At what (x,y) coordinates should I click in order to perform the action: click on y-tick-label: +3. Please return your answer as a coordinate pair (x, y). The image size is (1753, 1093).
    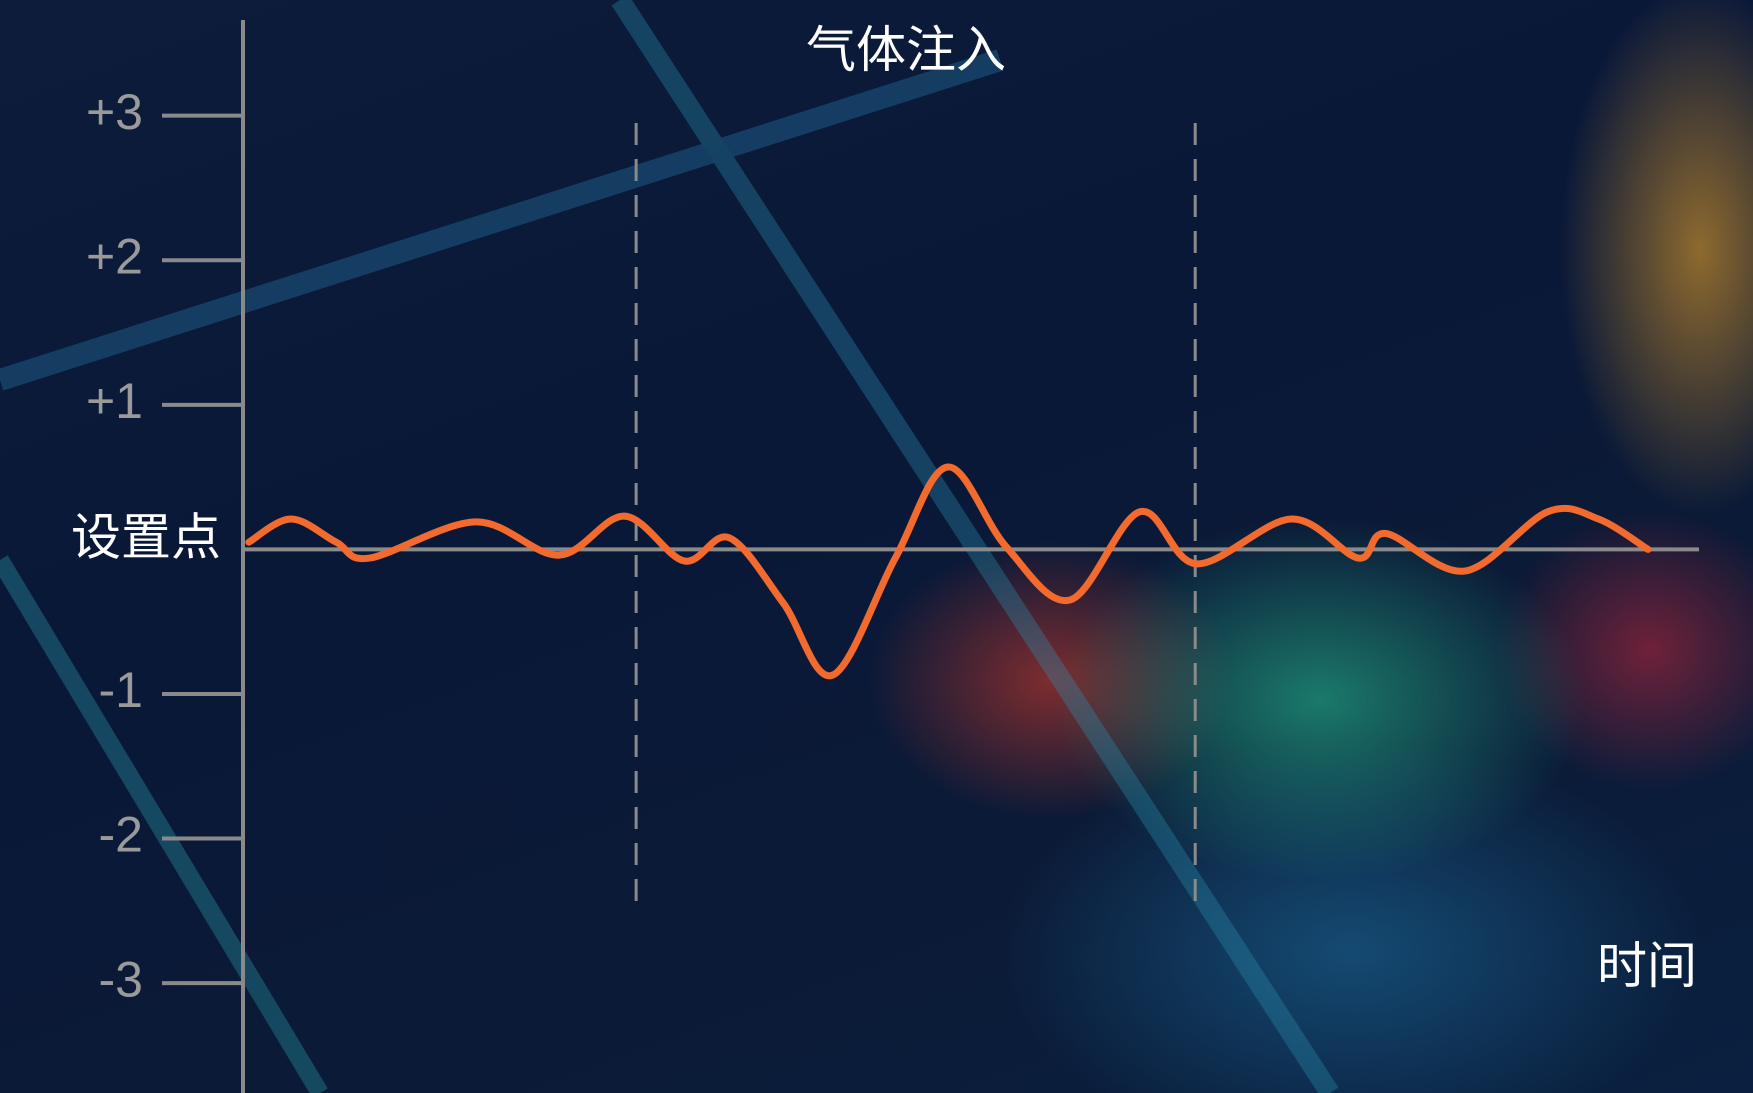
    Looking at the image, I should click on (114, 112).